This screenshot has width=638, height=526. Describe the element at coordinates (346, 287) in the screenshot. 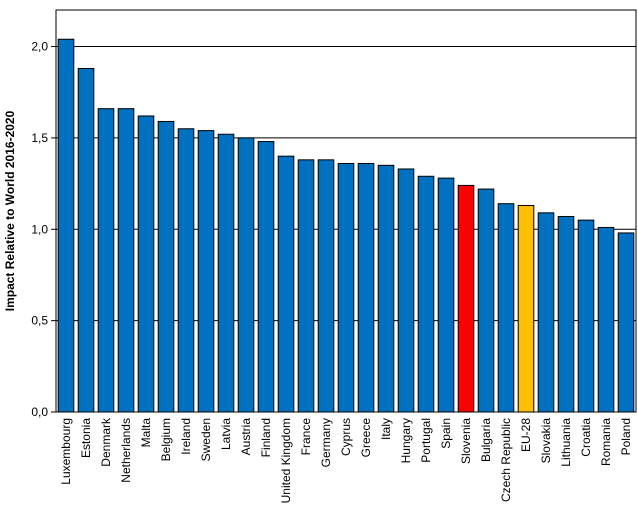

I see `bar-cyprus` at that location.